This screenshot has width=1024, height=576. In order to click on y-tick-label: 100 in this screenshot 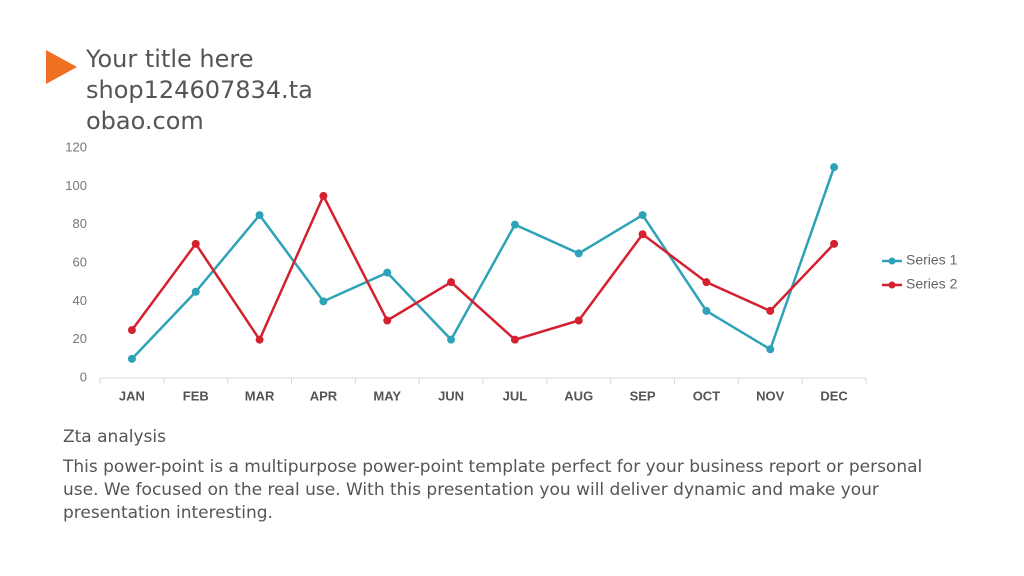, I will do `click(76, 185)`.